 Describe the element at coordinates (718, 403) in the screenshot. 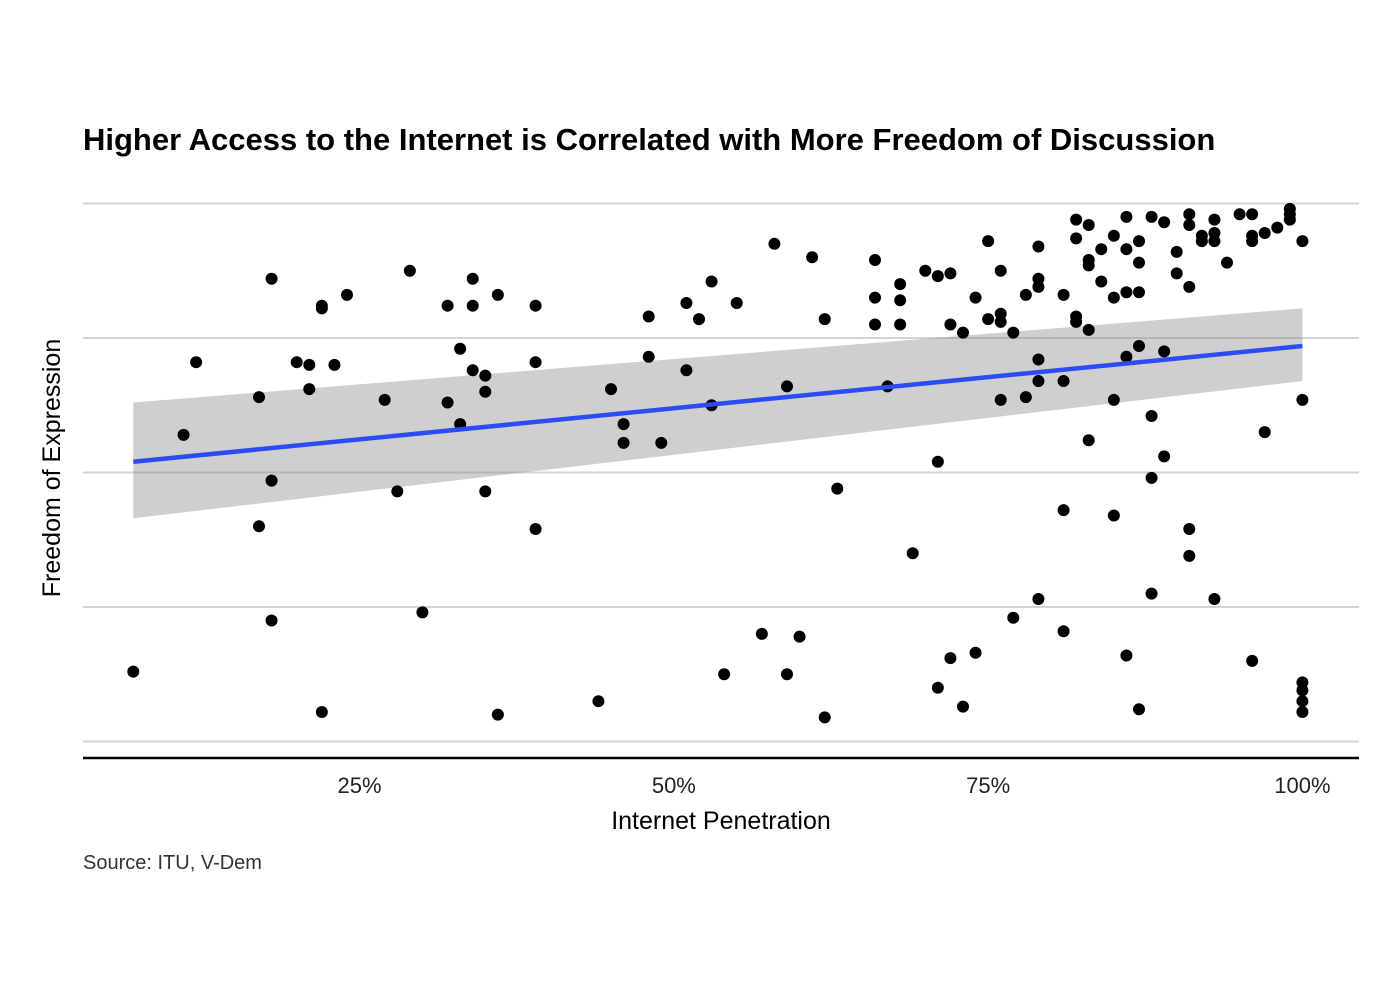

I see `trend-line` at that location.